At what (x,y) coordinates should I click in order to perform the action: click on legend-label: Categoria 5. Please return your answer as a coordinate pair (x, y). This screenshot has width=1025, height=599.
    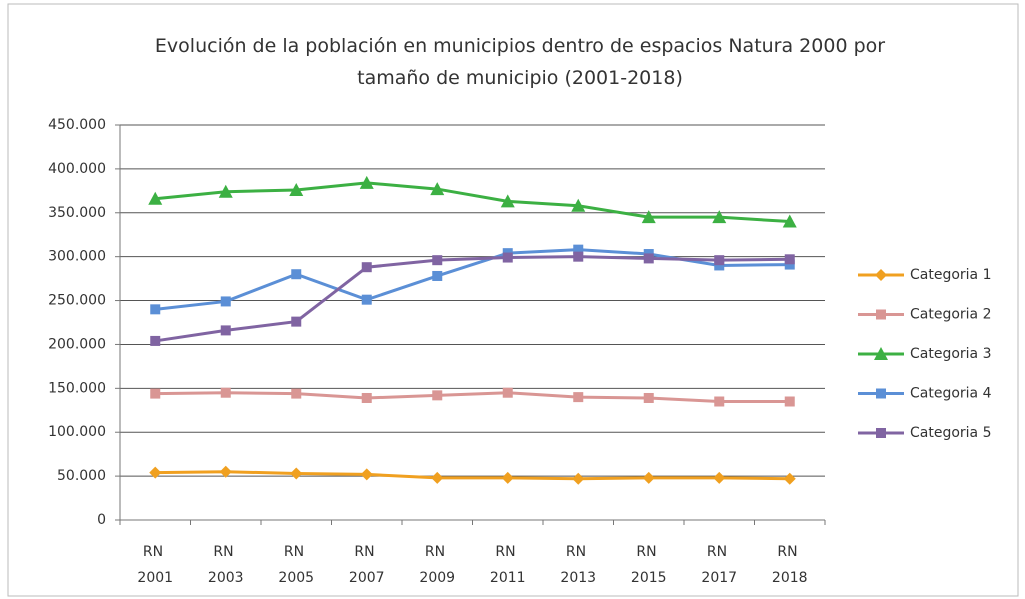
    Looking at the image, I should click on (951, 433).